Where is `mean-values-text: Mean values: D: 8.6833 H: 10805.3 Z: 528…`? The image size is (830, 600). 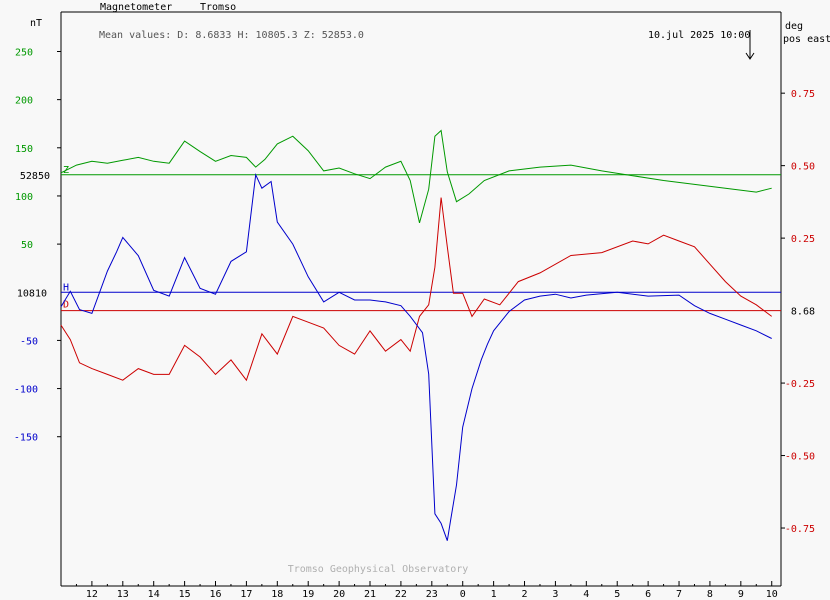 mean-values-text: Mean values: D: 8.6833 H: 10805.3 Z: 528… is located at coordinates (231, 35).